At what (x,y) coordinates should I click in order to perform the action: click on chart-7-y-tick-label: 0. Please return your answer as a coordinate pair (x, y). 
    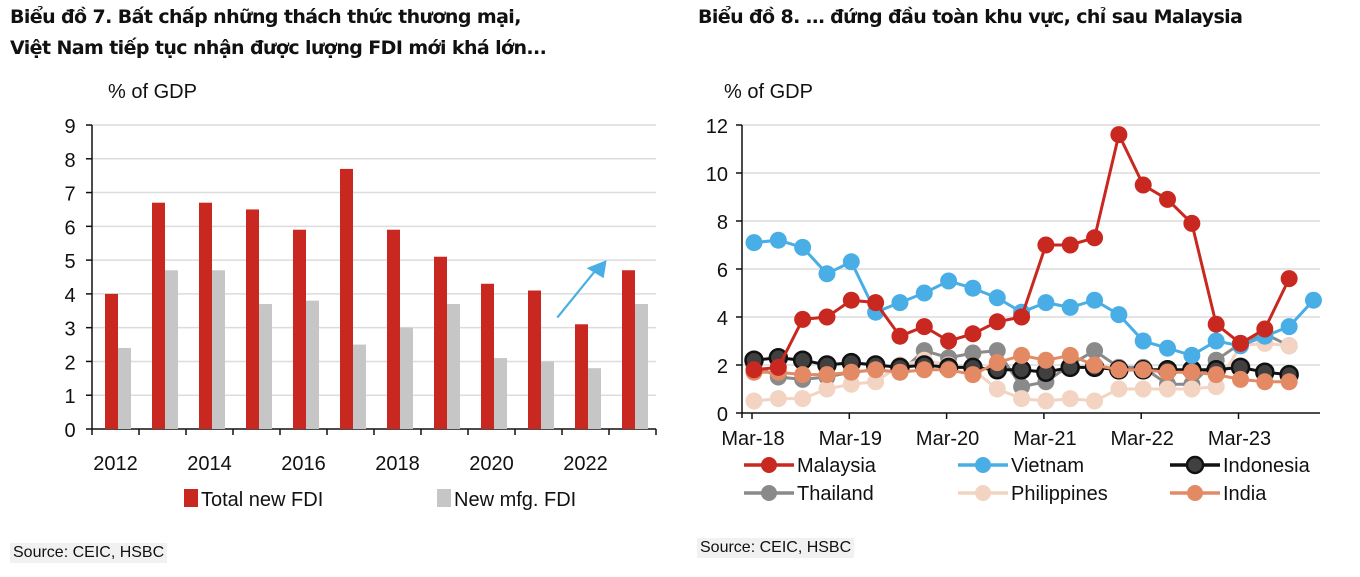
    Looking at the image, I should click on (69, 431).